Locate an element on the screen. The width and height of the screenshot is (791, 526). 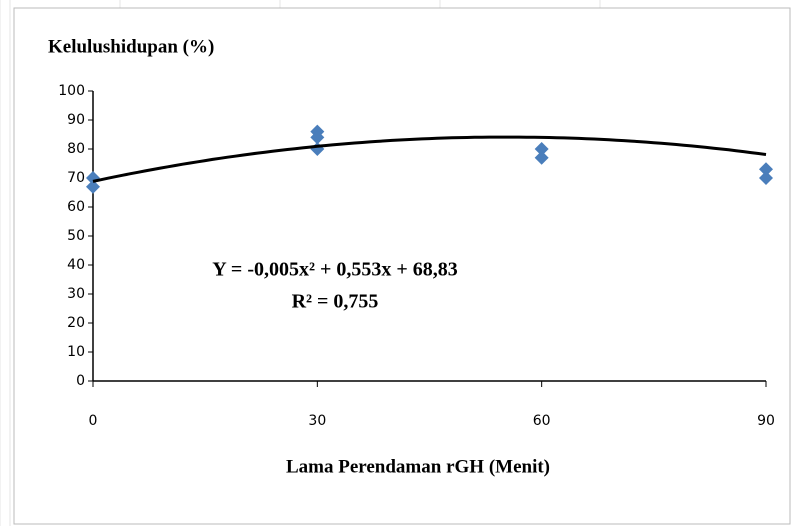
x-tick-label: 0 is located at coordinates (93, 421).